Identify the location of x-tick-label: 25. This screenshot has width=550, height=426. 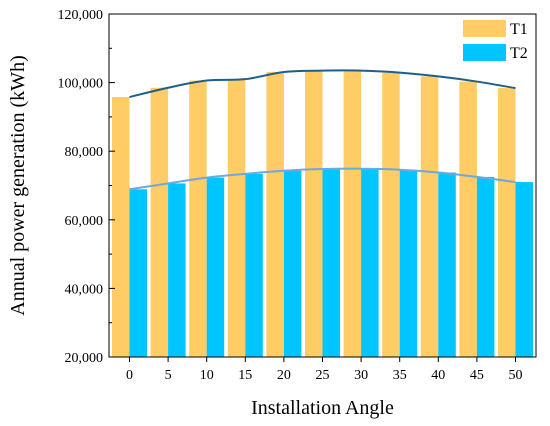
(323, 375).